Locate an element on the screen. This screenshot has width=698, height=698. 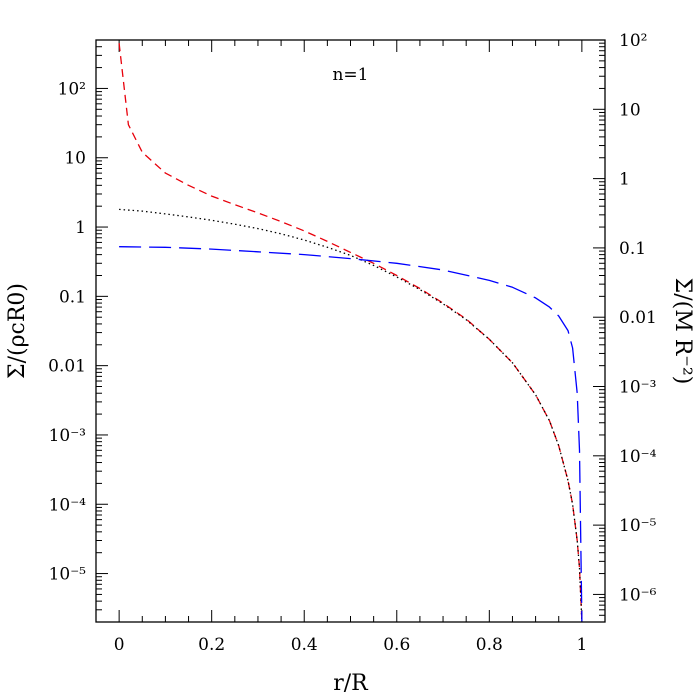
panel-annotation: n=1 is located at coordinates (350, 75).